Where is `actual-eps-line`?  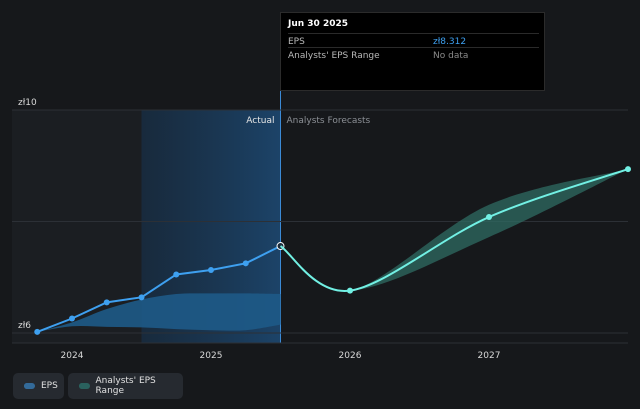 actual-eps-line is located at coordinates (158, 289).